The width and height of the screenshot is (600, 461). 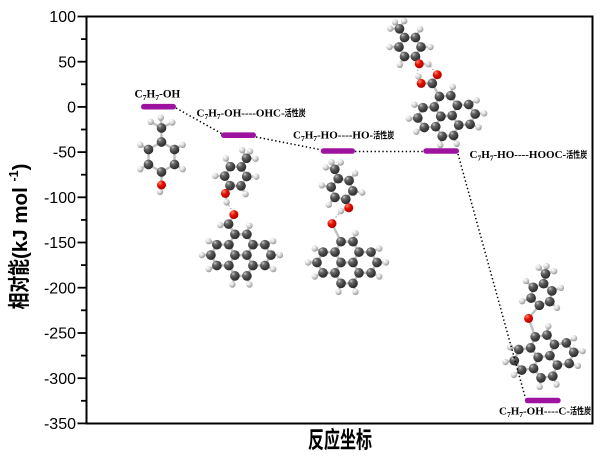 I want to click on svg-text: -100, so click(x=60, y=198).